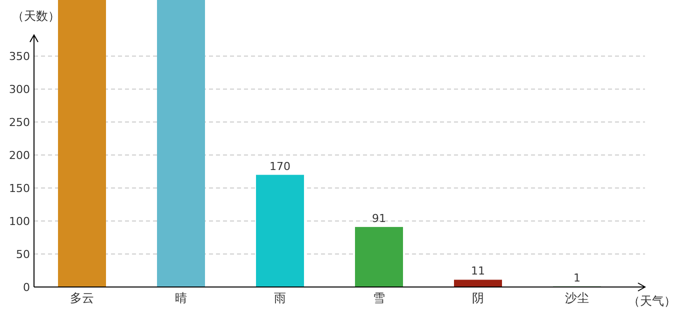 This screenshot has width=680, height=320. Describe the element at coordinates (19, 123) in the screenshot. I see `y-tick-label: 250` at that location.